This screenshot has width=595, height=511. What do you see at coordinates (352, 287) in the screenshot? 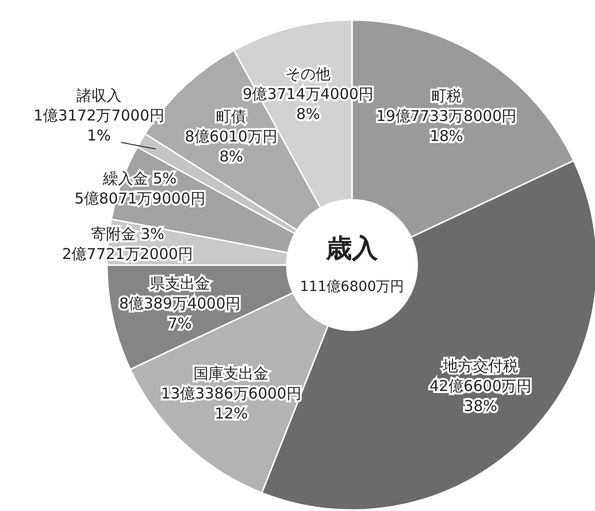
I see `text: 111億6800万円` at bounding box center [352, 287].